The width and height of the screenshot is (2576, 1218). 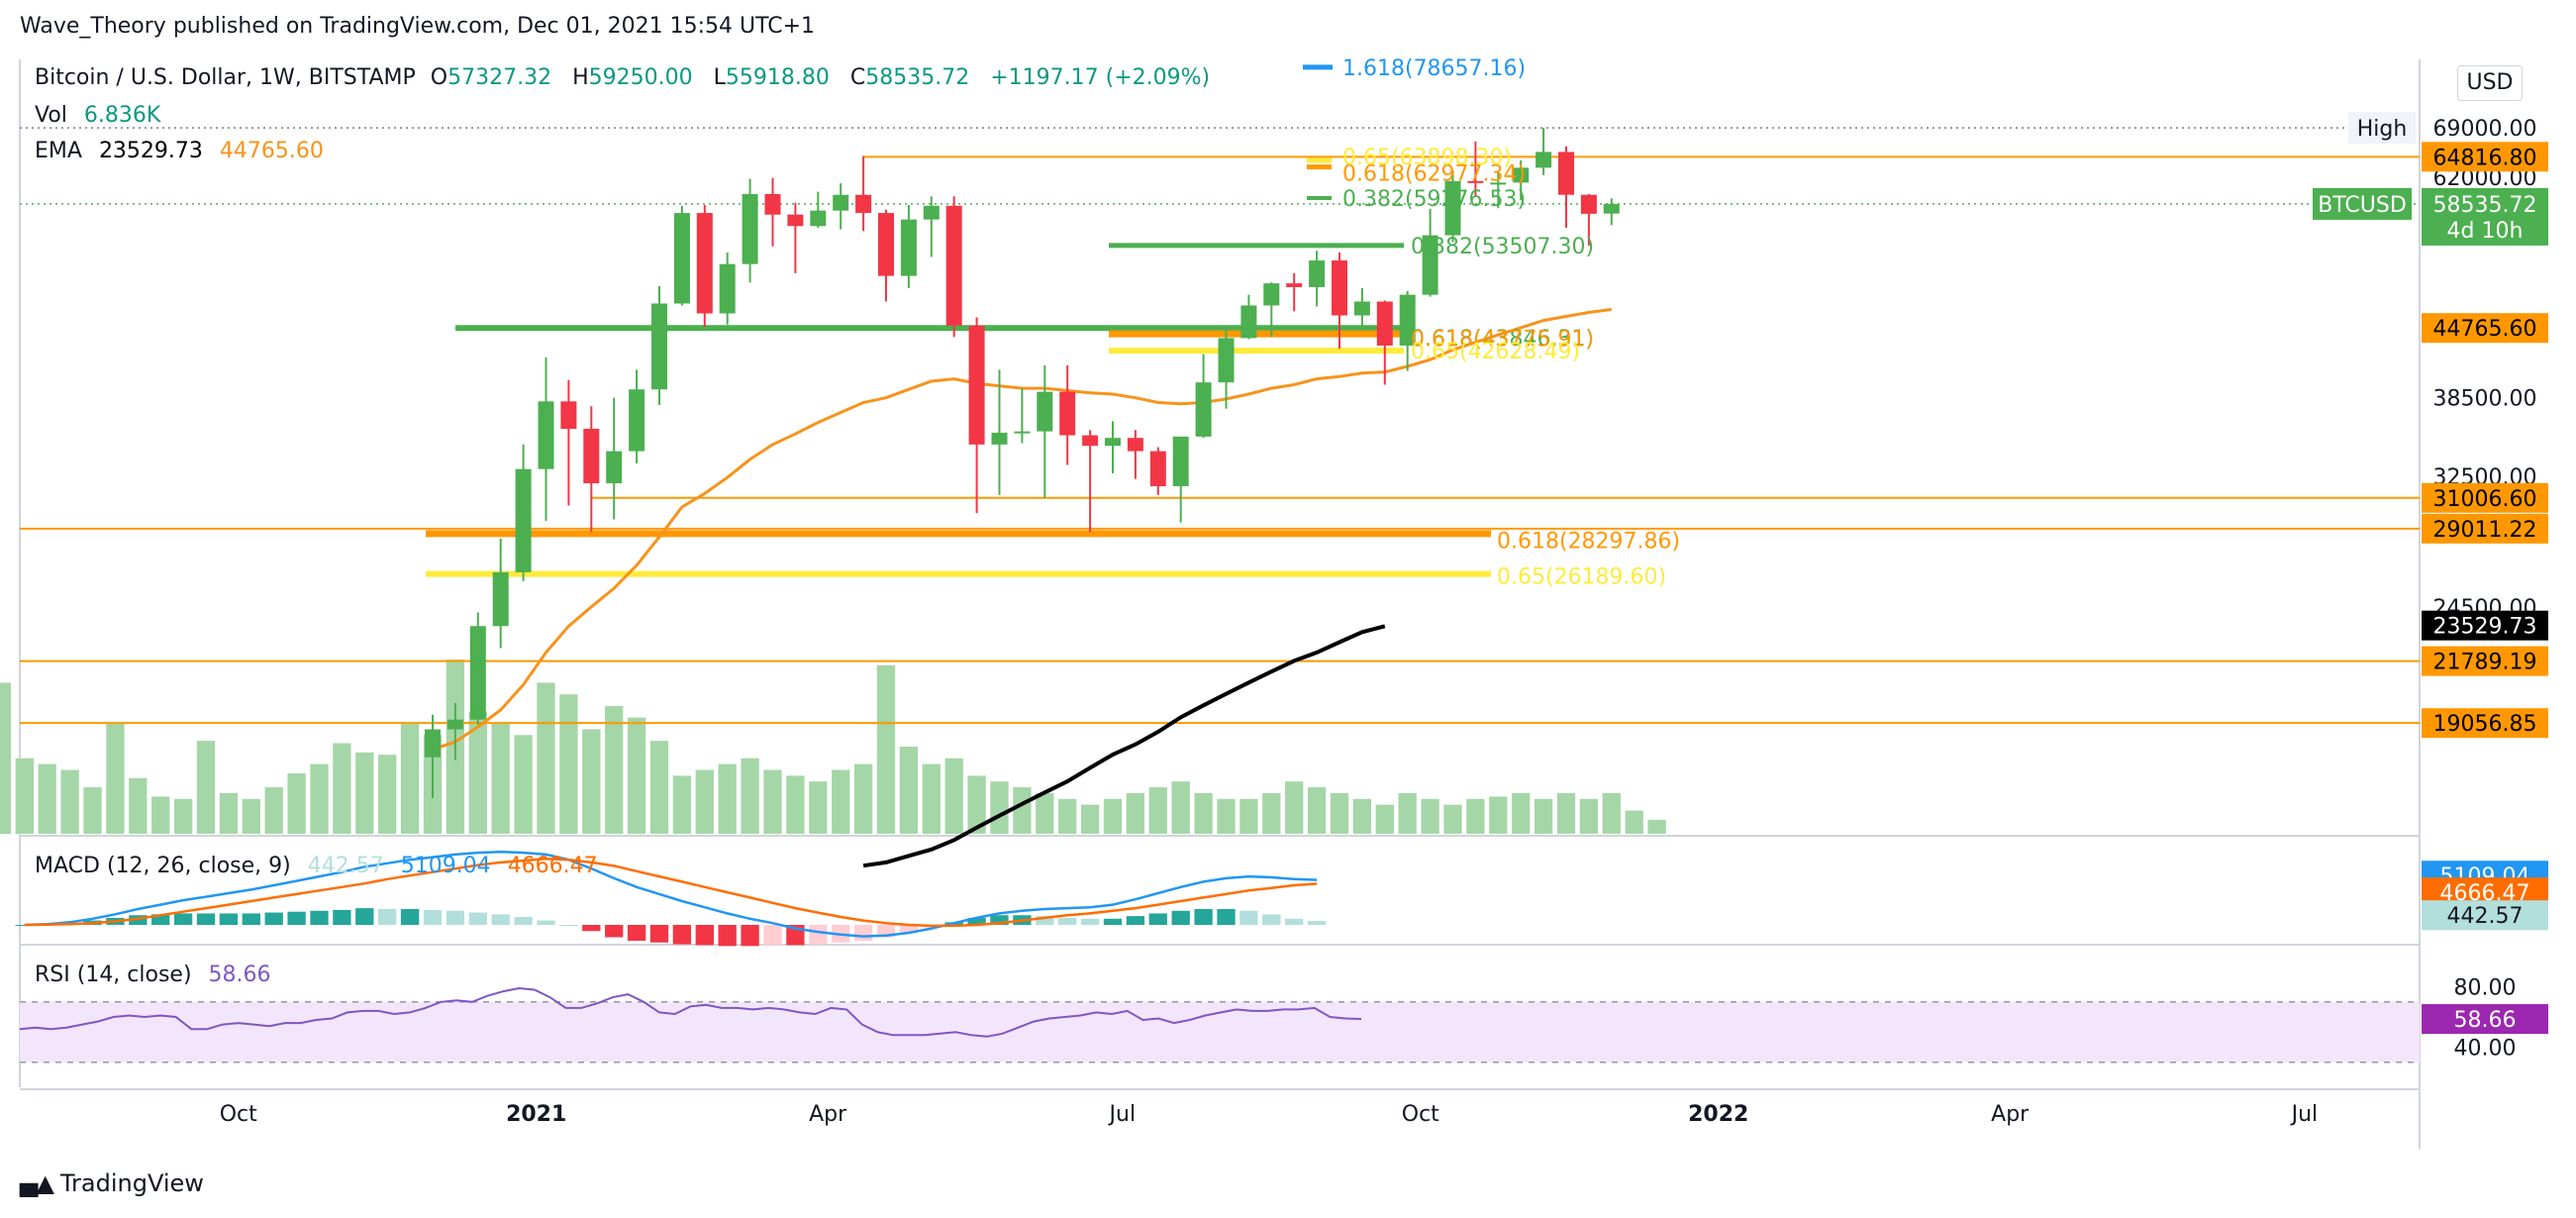 I want to click on rsi-value: 58.66, so click(x=240, y=975).